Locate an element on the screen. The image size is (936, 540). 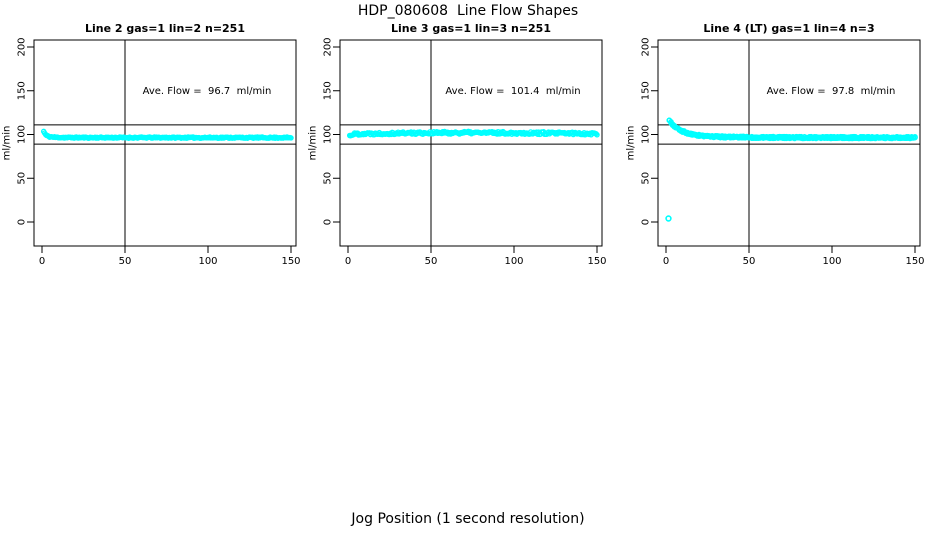
plot-canvas-line3: 0 50 100 150 200 ml/min 0 50 100 150 is located at coordinates (457, 152).